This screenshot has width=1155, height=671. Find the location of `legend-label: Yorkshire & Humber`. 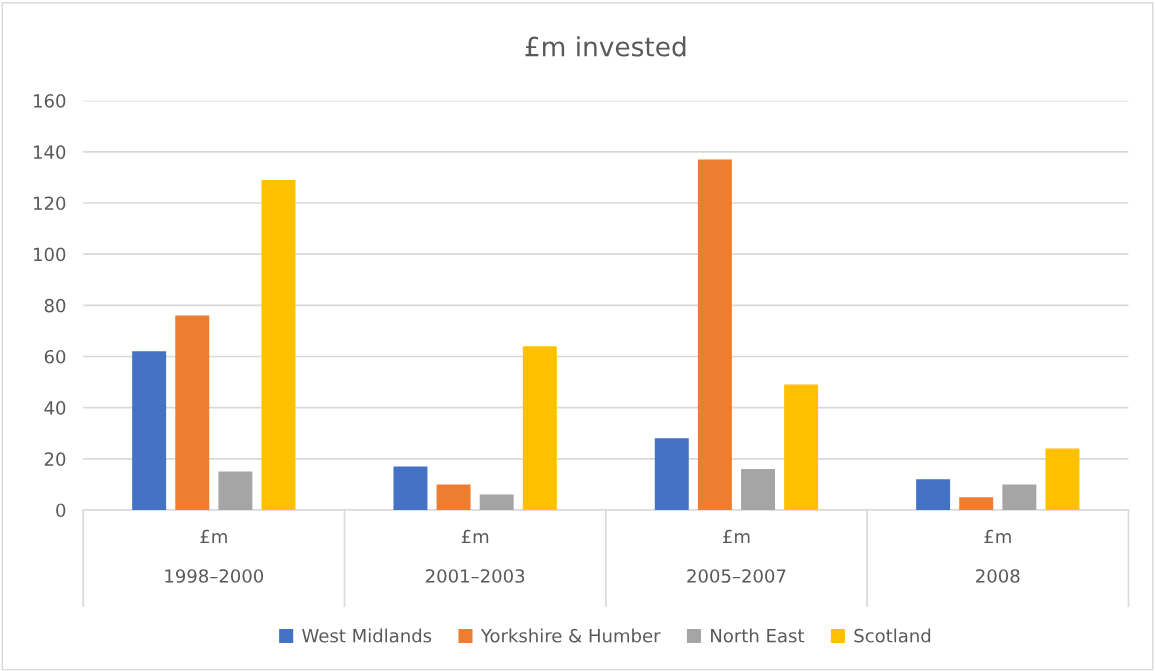

legend-label: Yorkshire & Humber is located at coordinates (570, 635).